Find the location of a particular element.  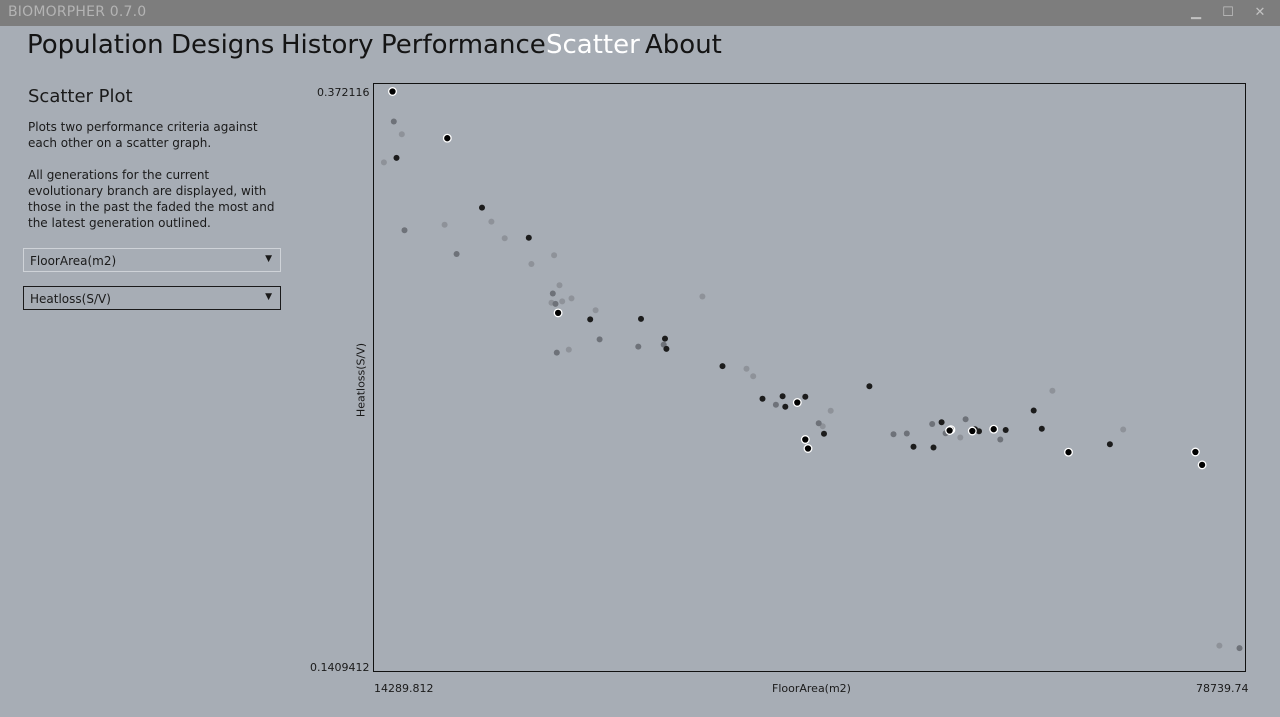

y-criterion-value: Heatloss(S/V) is located at coordinates (70, 299).